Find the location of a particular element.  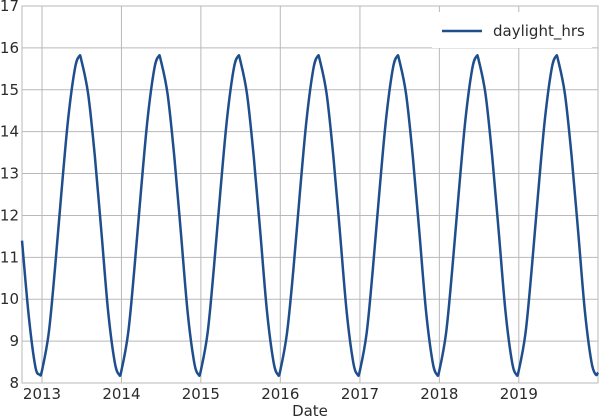

y-tick-label: 9 is located at coordinates (14, 341).